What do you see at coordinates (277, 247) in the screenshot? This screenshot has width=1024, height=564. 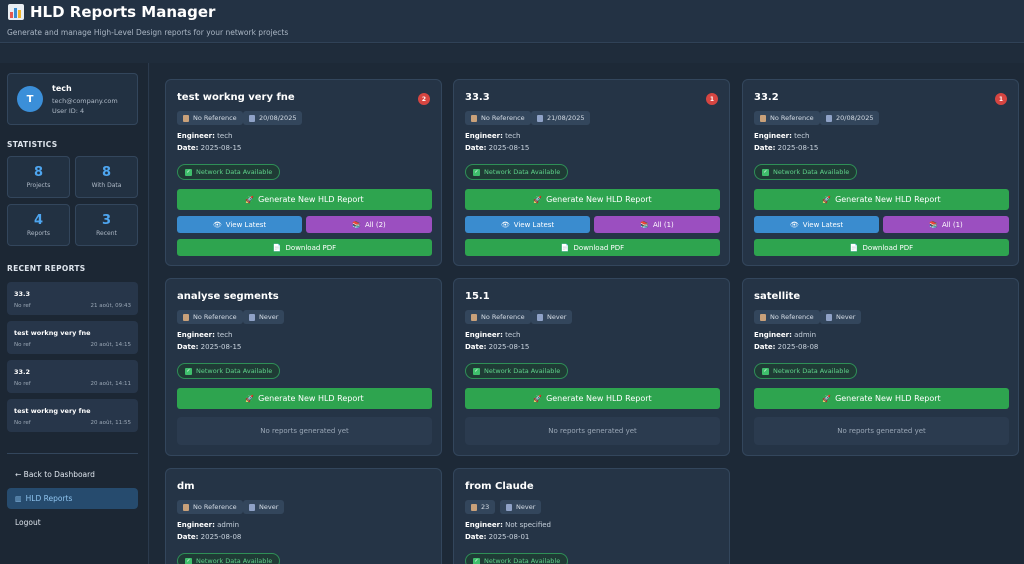 I see `document-icon: 📄` at bounding box center [277, 247].